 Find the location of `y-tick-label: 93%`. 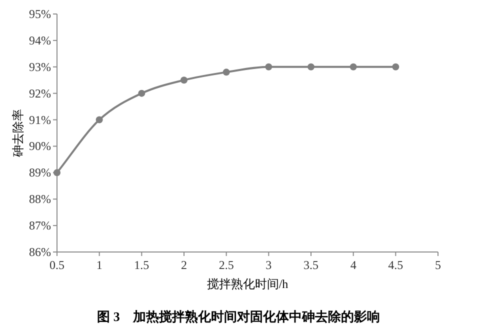

y-tick-label: 93% is located at coordinates (40, 67).